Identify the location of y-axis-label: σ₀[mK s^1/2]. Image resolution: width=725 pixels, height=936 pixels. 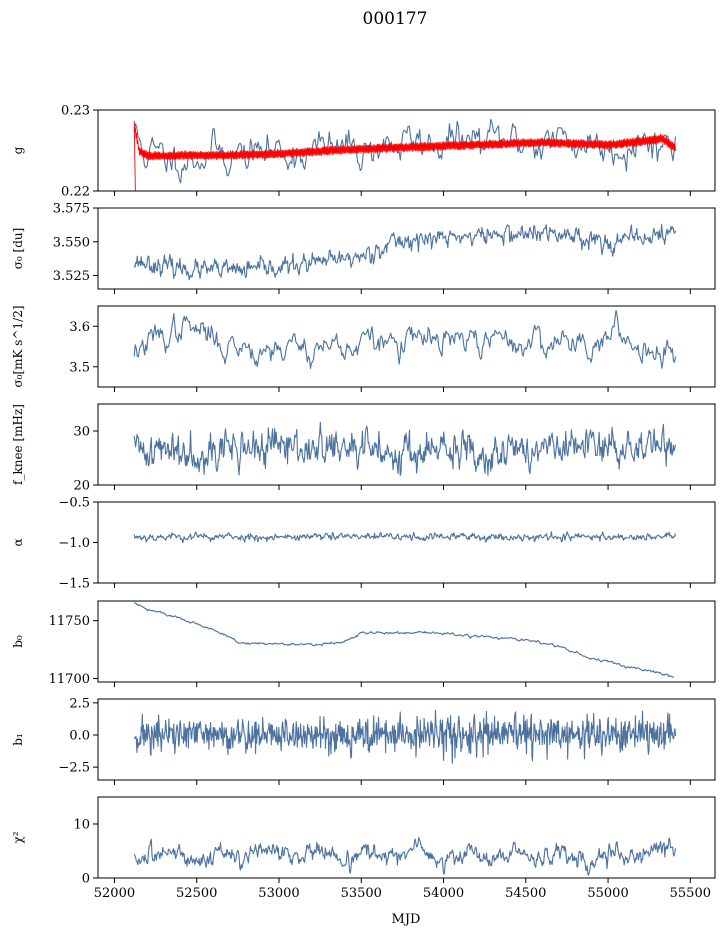
(18, 346).